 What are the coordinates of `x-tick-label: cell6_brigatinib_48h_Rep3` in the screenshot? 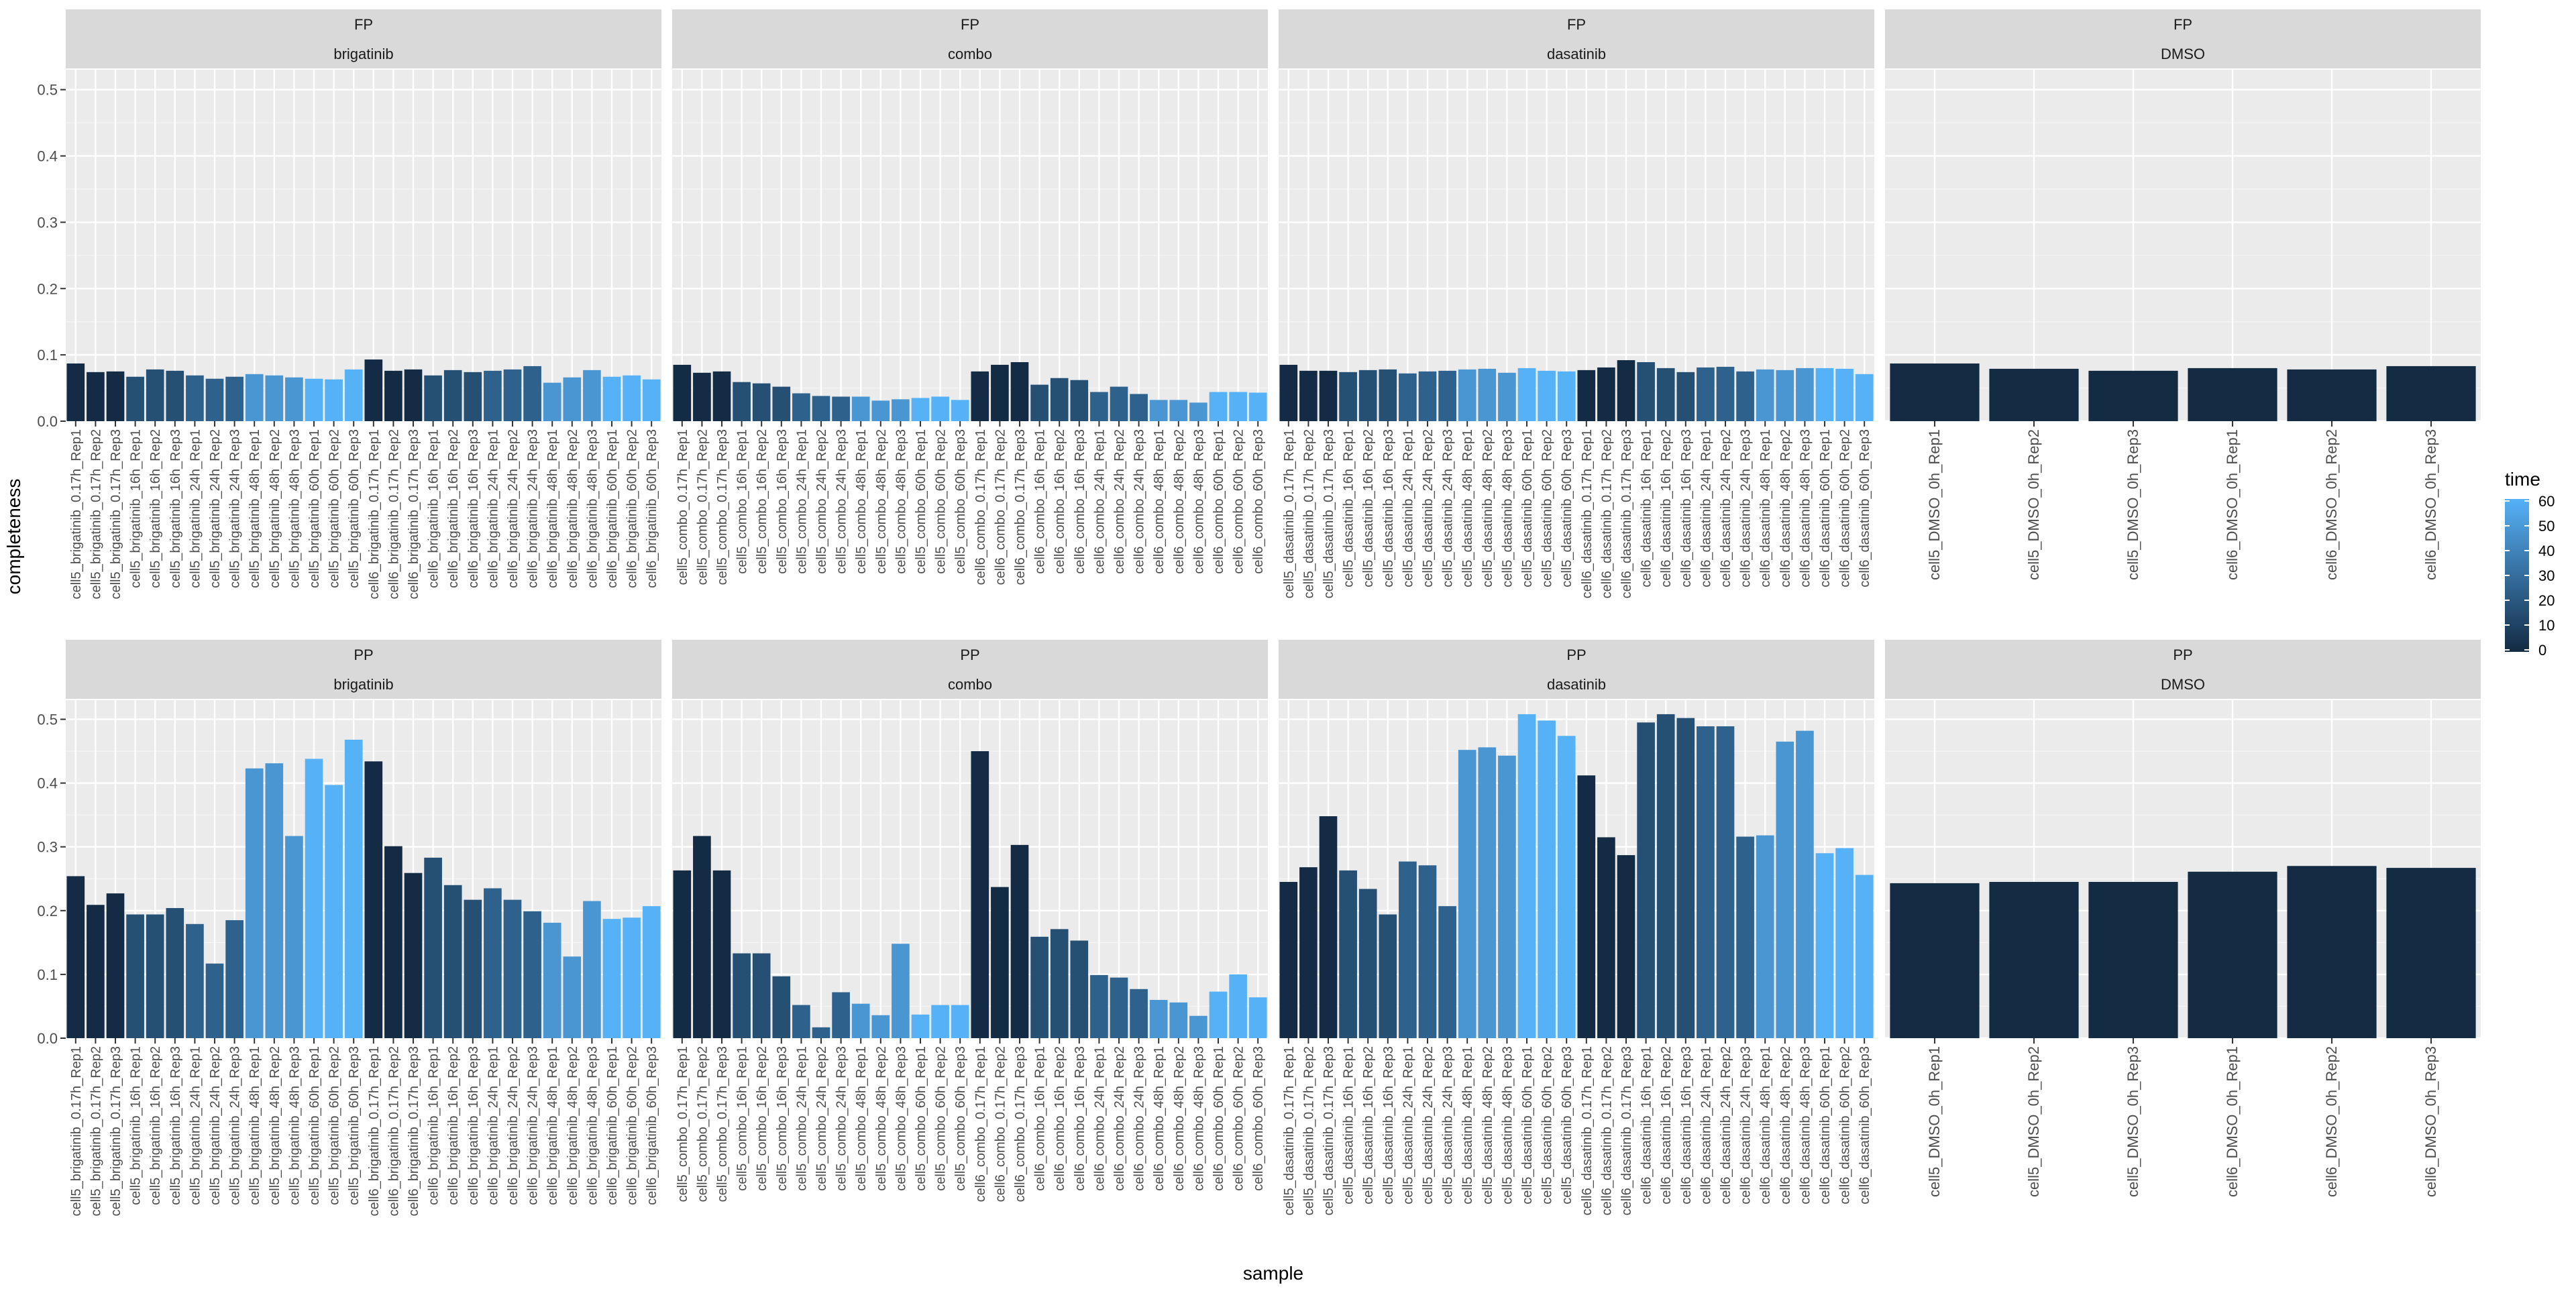 It's located at (592, 1125).